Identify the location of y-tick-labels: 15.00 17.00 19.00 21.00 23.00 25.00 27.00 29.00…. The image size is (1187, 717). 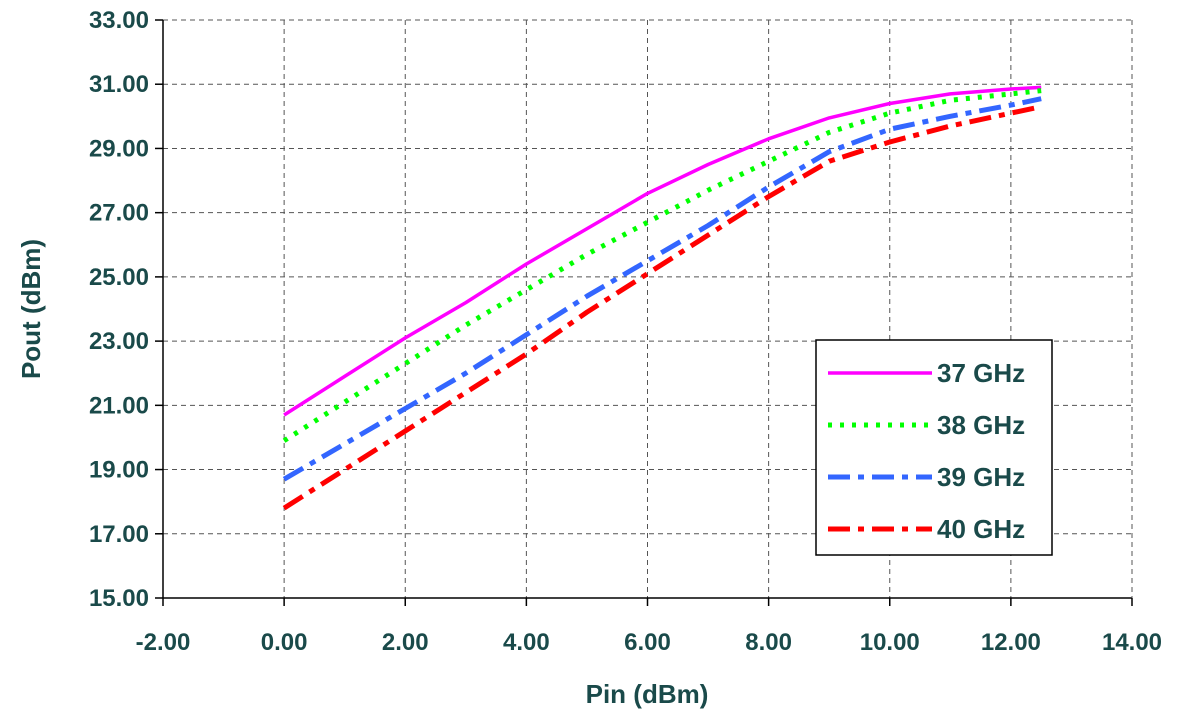
(119, 309).